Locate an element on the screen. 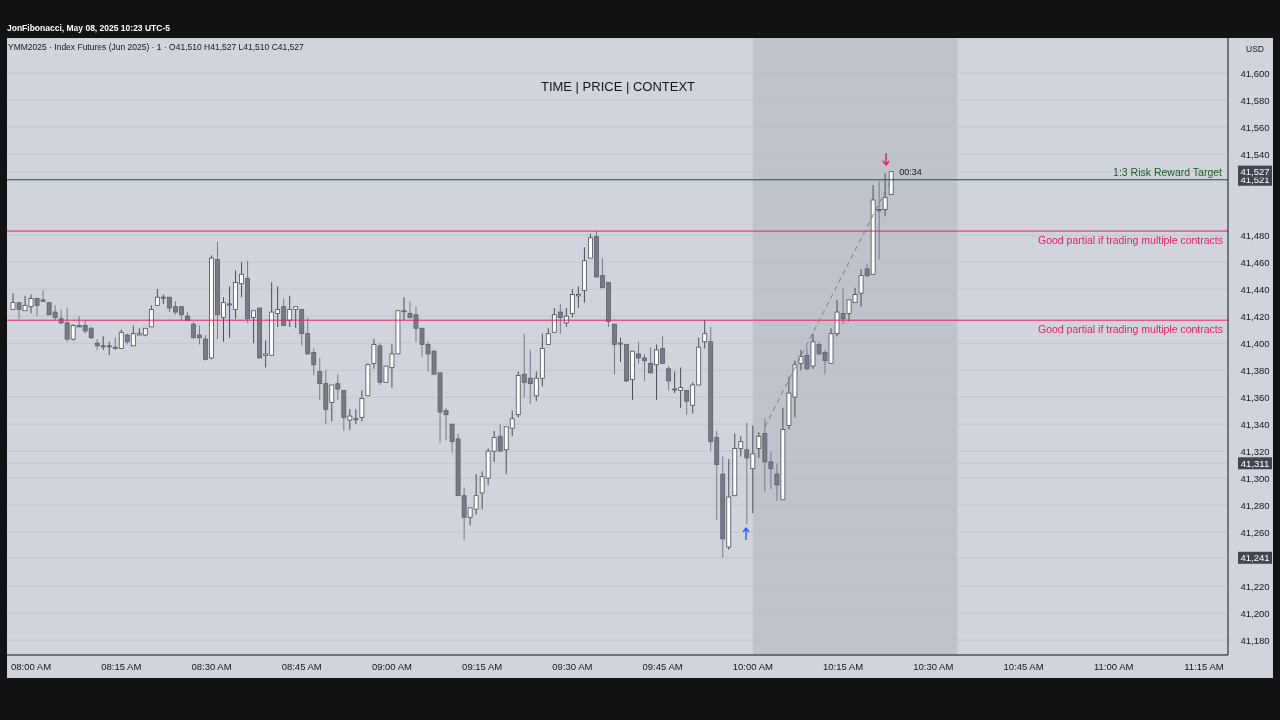 This screenshot has height=720, width=1280. annotation: 1:3 Risk Reward Target is located at coordinates (1168, 171).